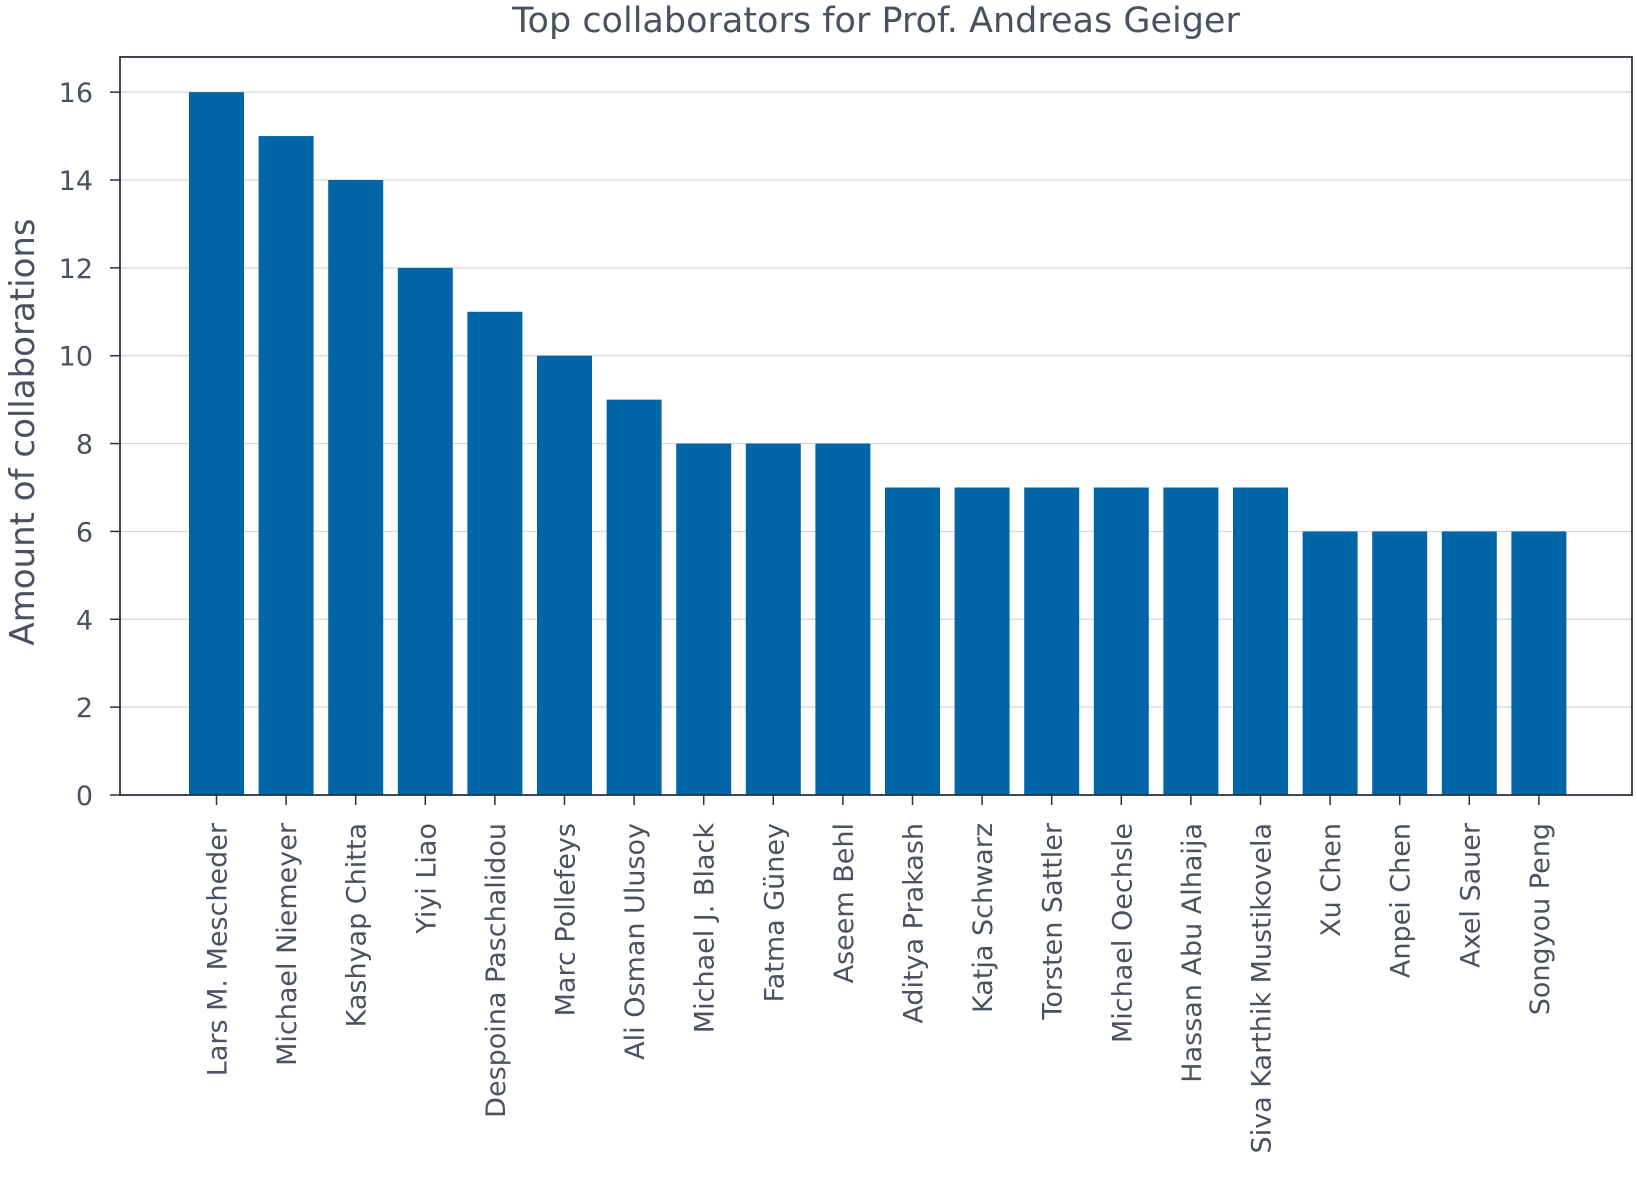 The image size is (1637, 1187). What do you see at coordinates (983, 918) in the screenshot?
I see `x-tick-label: Katja Schwarz` at bounding box center [983, 918].